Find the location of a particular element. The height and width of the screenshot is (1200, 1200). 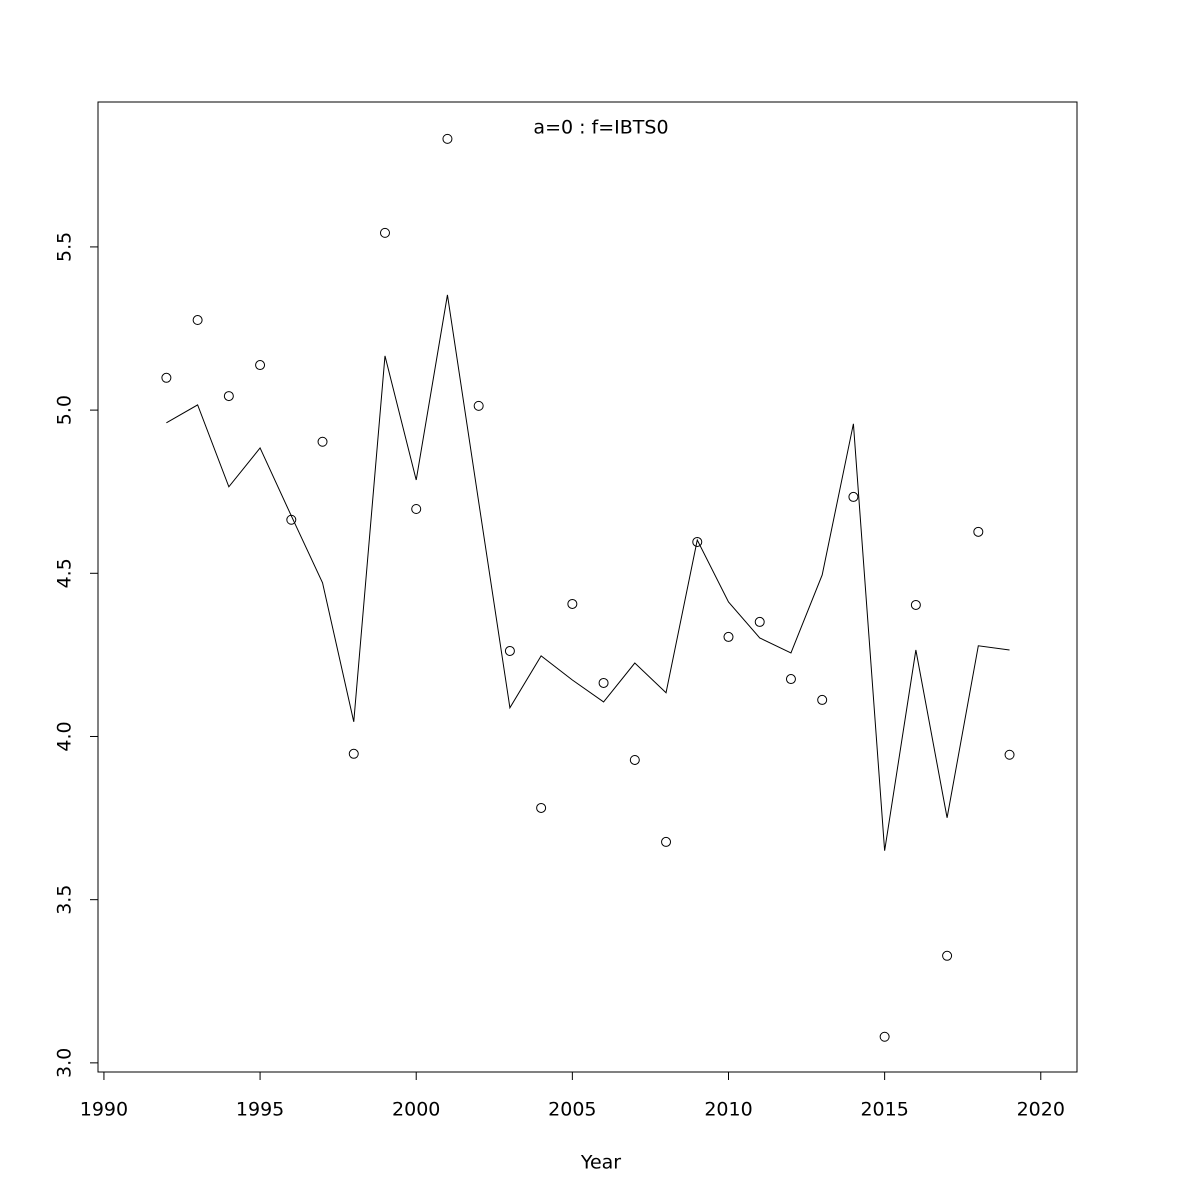

x-tick-label: 2005 is located at coordinates (572, 1110).